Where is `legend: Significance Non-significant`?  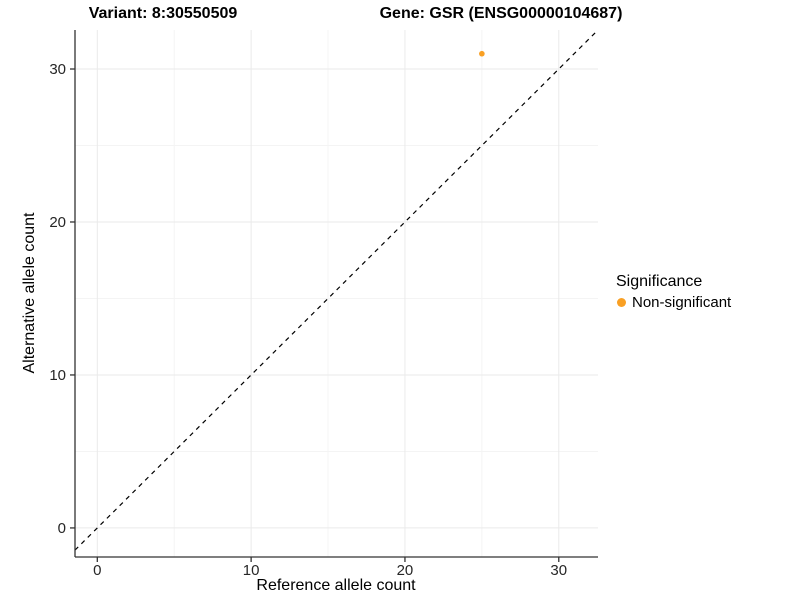 legend: Significance Non-significant is located at coordinates (673, 292).